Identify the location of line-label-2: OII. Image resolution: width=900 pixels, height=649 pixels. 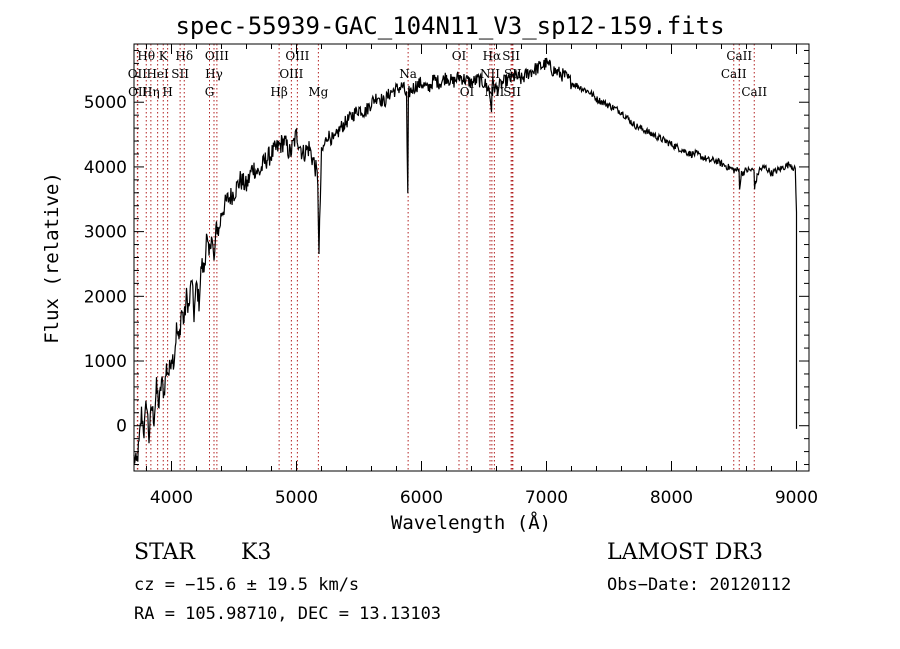
(138, 92).